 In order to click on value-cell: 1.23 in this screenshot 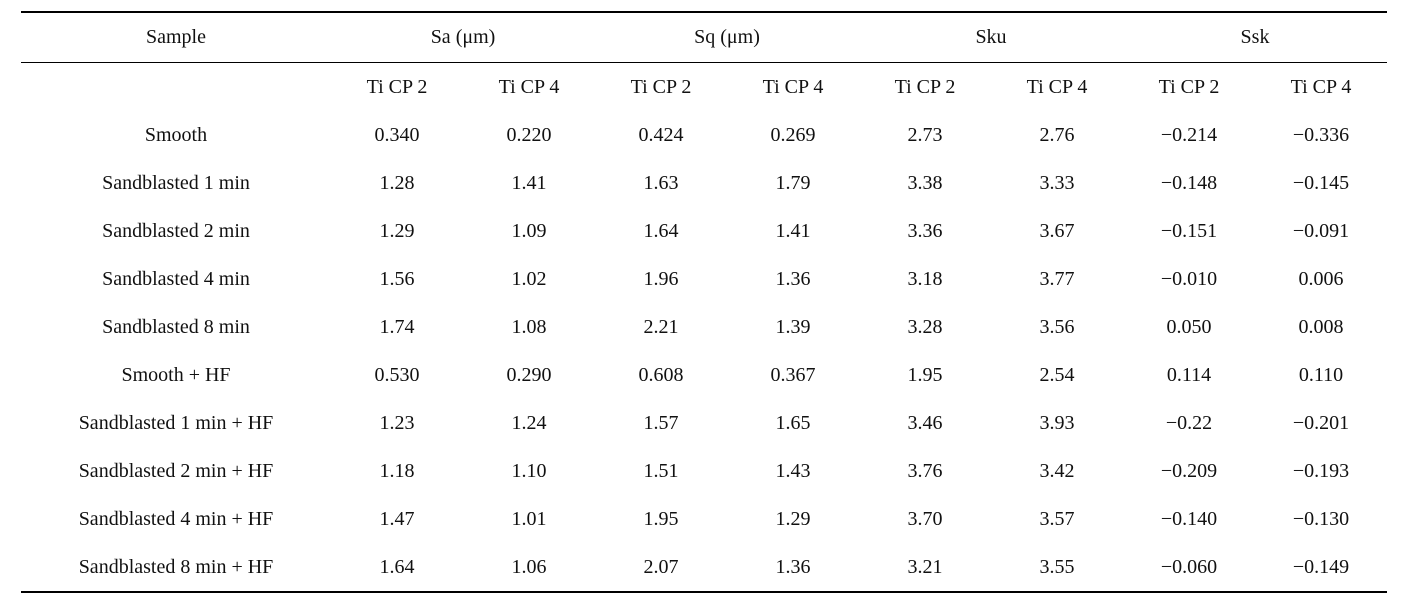, I will do `click(397, 422)`.